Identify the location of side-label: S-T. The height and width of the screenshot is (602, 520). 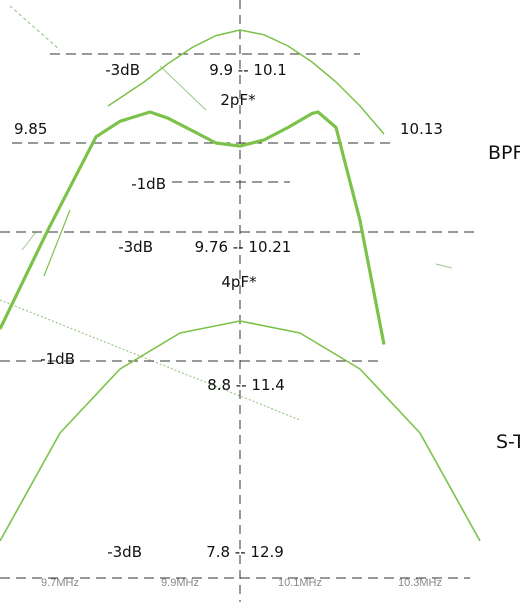
(508, 442).